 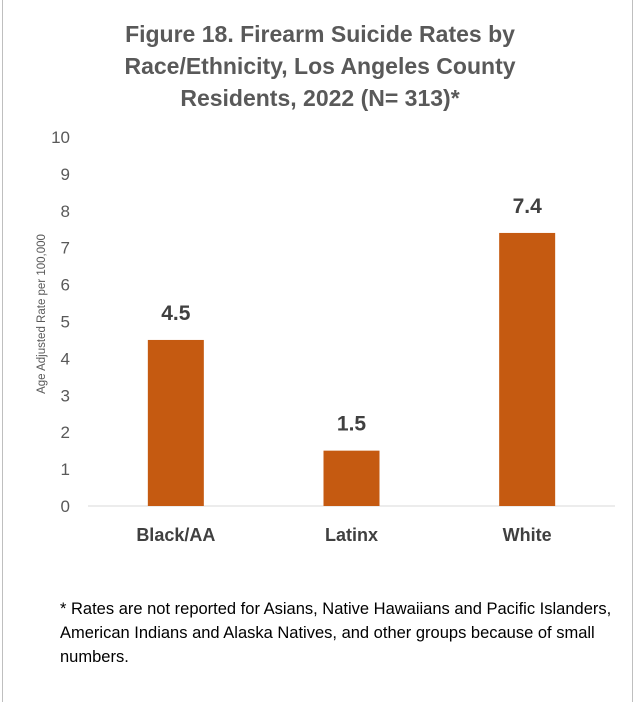 What do you see at coordinates (65, 322) in the screenshot?
I see `y-tick-label: 5` at bounding box center [65, 322].